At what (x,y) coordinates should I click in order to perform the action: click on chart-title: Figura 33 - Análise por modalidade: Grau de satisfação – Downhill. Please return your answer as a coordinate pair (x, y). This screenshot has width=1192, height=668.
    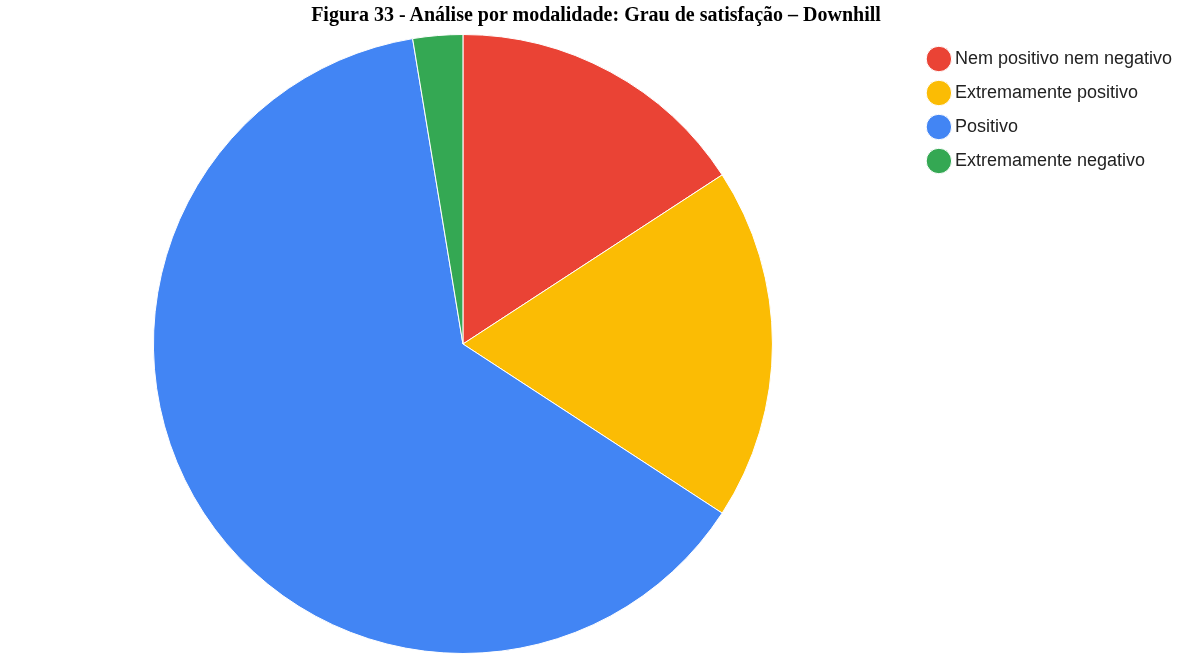
    Looking at the image, I should click on (596, 15).